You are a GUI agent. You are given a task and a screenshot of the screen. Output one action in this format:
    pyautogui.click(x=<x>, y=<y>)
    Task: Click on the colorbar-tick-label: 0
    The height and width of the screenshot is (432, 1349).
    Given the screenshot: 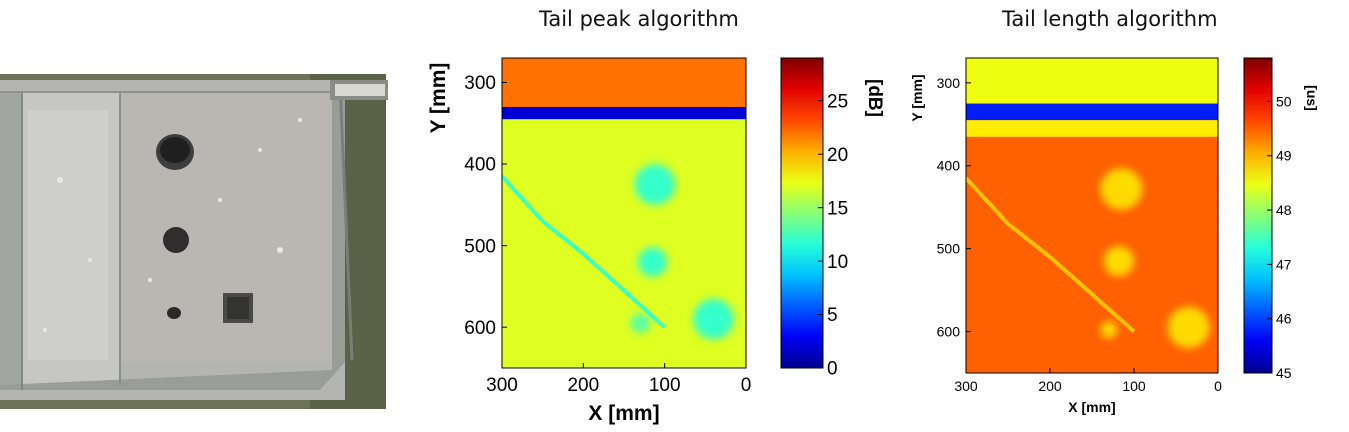 What is the action you would take?
    pyautogui.click(x=832, y=369)
    